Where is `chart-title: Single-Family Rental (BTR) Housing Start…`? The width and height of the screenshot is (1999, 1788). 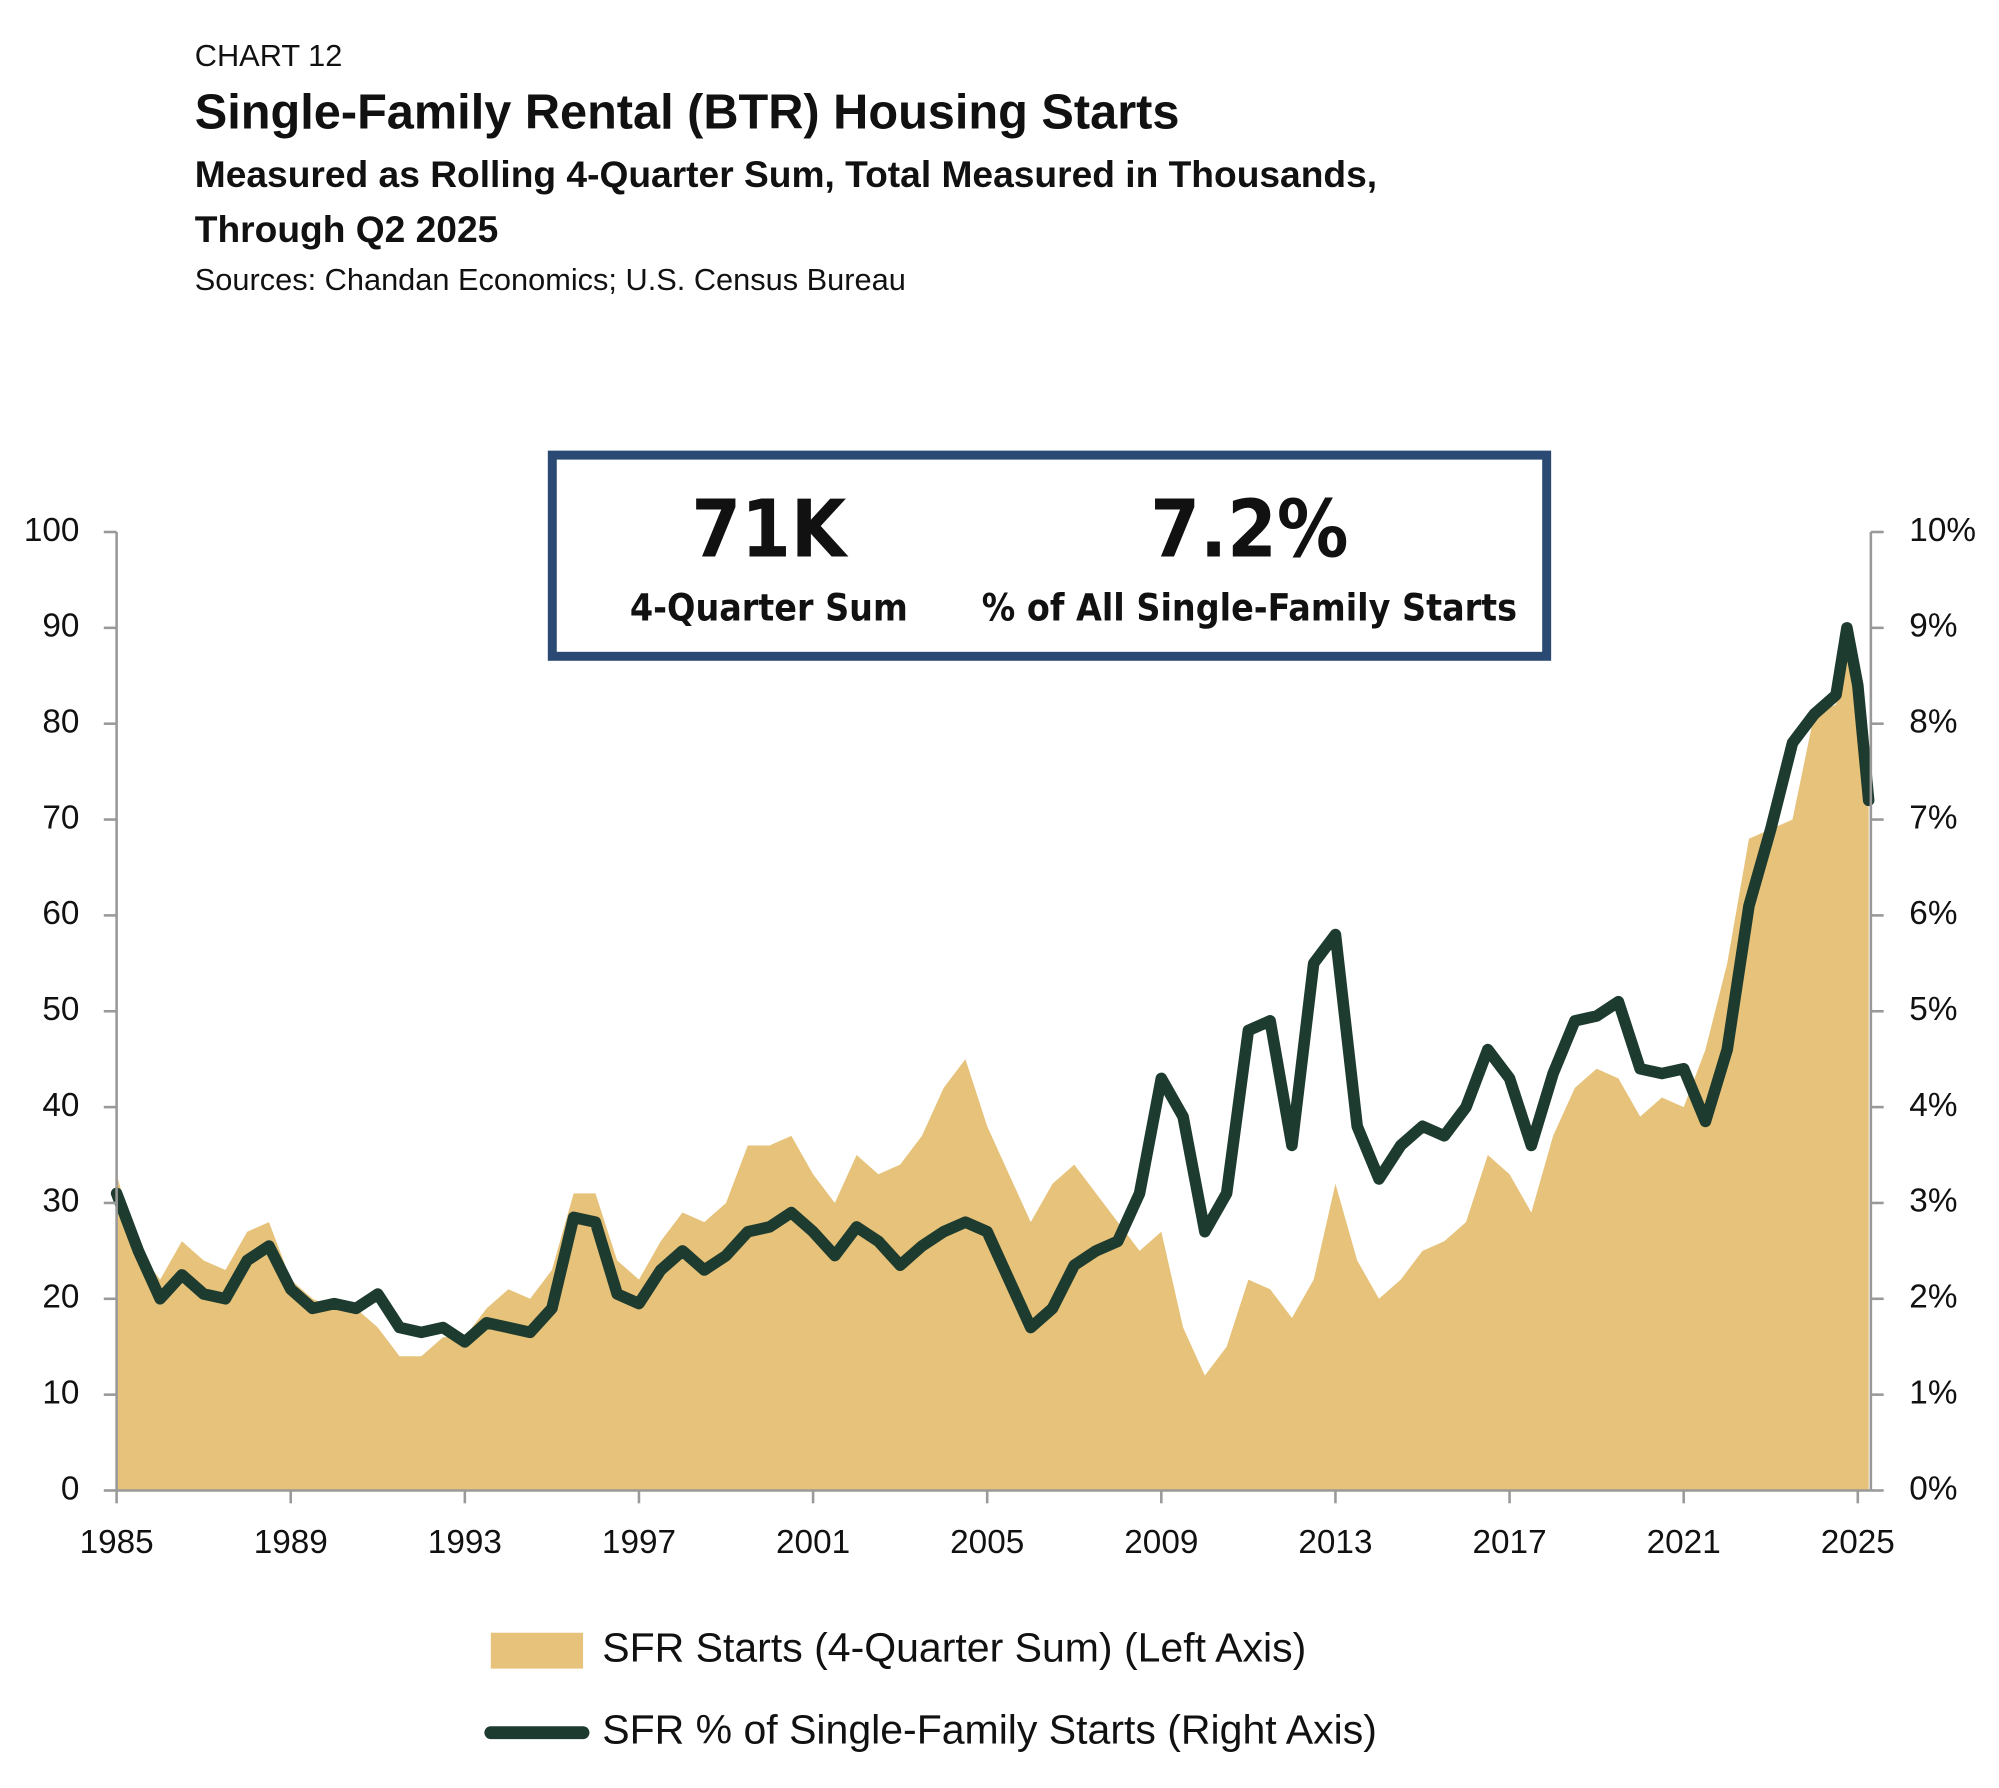
chart-title: Single-Family Rental (BTR) Housing Start… is located at coordinates (687, 112).